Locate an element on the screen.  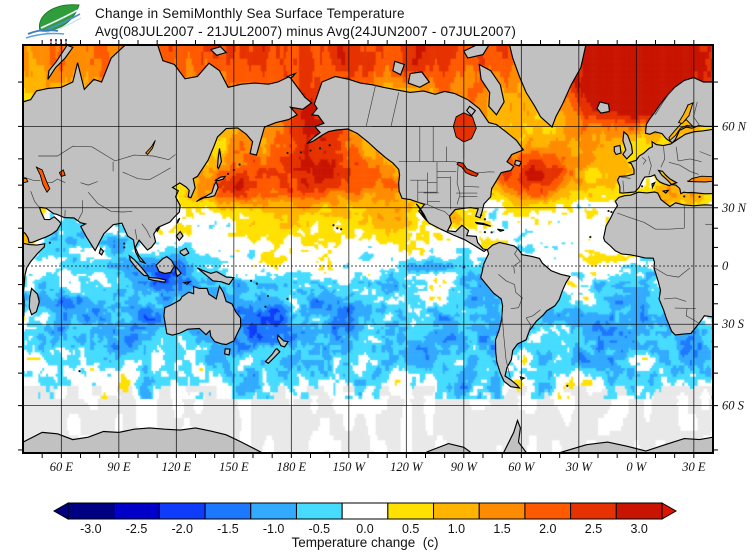
x-axis-tick-label: 90 E is located at coordinates (119, 467).